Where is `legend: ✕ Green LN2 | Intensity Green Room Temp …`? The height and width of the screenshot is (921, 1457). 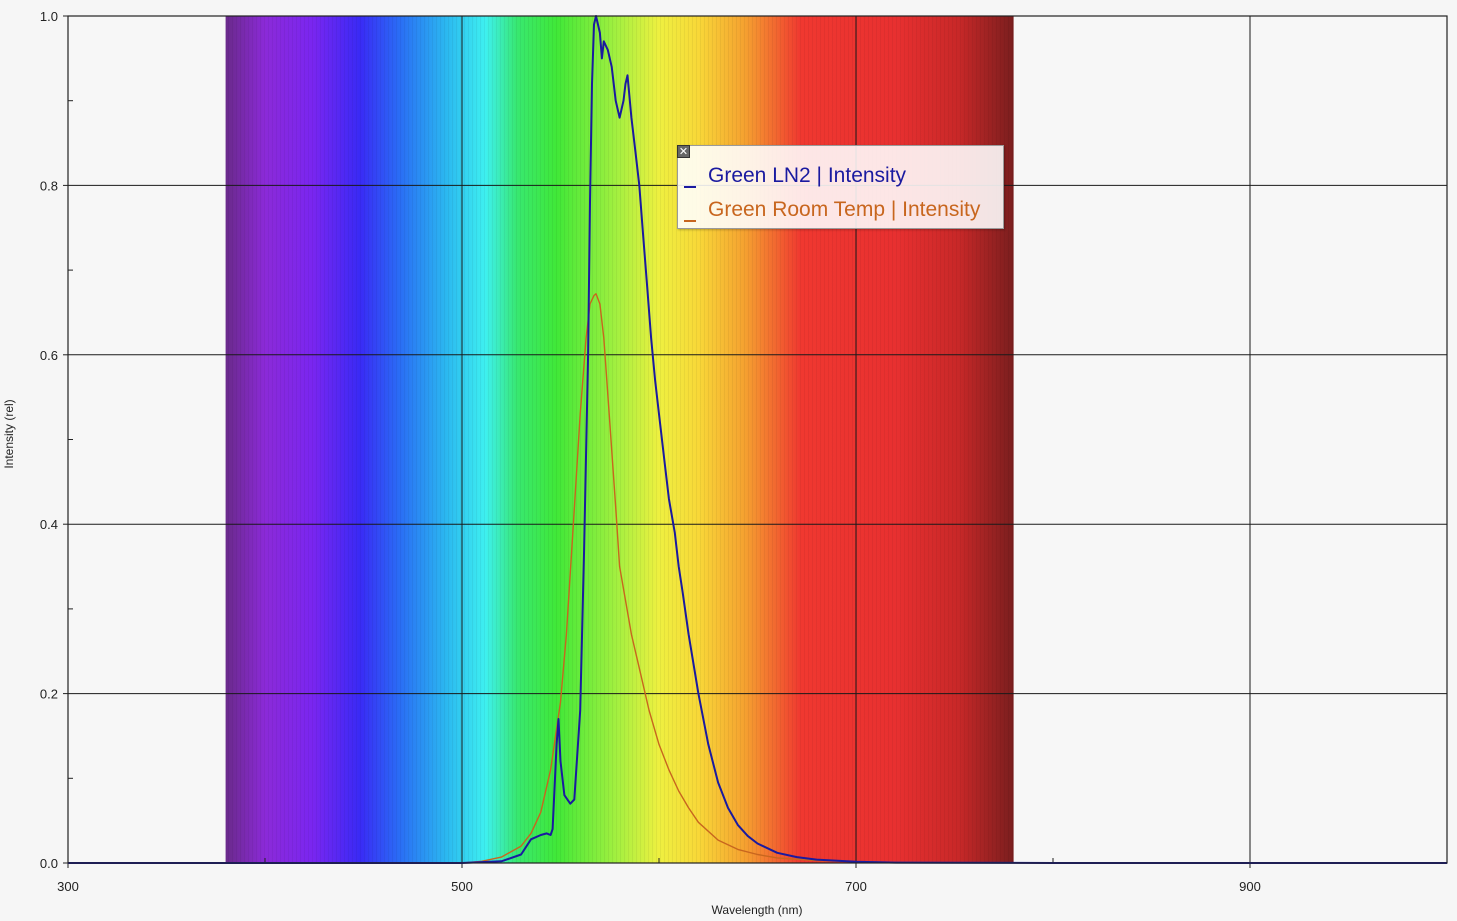
legend: ✕ Green LN2 | Intensity Green Room Temp … is located at coordinates (840, 187).